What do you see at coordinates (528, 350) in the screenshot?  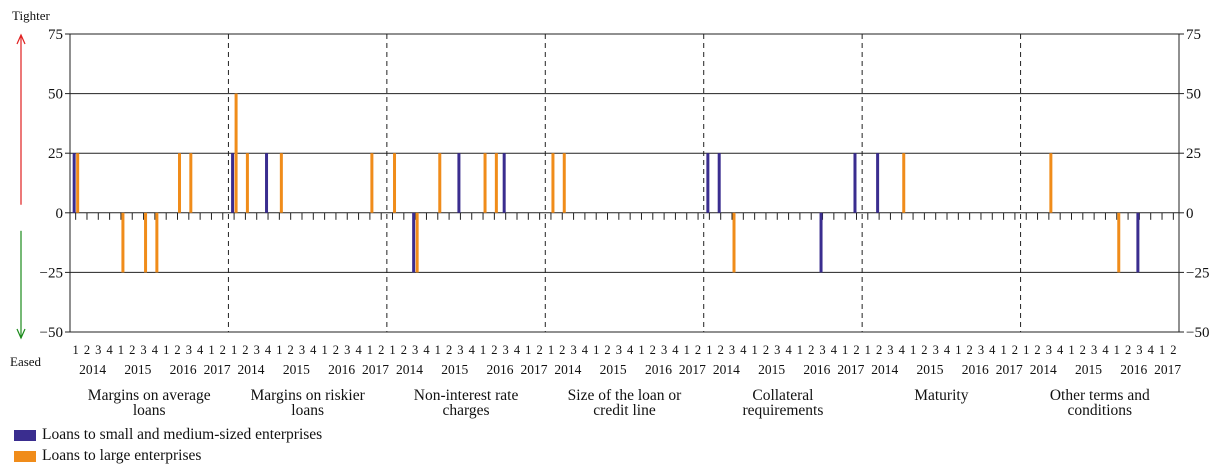 I see `quarter-label-g2-q12: 1` at bounding box center [528, 350].